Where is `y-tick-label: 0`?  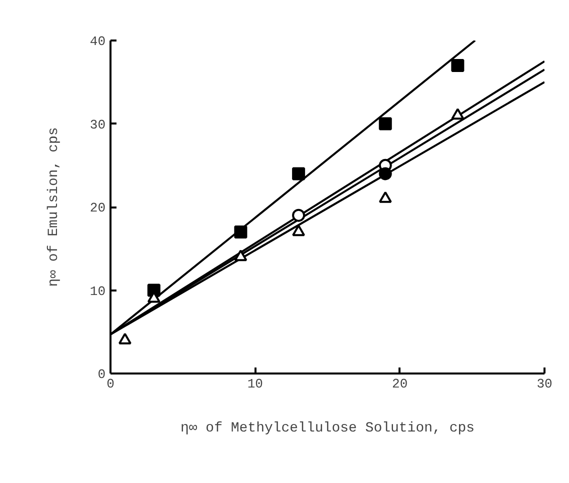
y-tick-label: 0 is located at coordinates (102, 374).